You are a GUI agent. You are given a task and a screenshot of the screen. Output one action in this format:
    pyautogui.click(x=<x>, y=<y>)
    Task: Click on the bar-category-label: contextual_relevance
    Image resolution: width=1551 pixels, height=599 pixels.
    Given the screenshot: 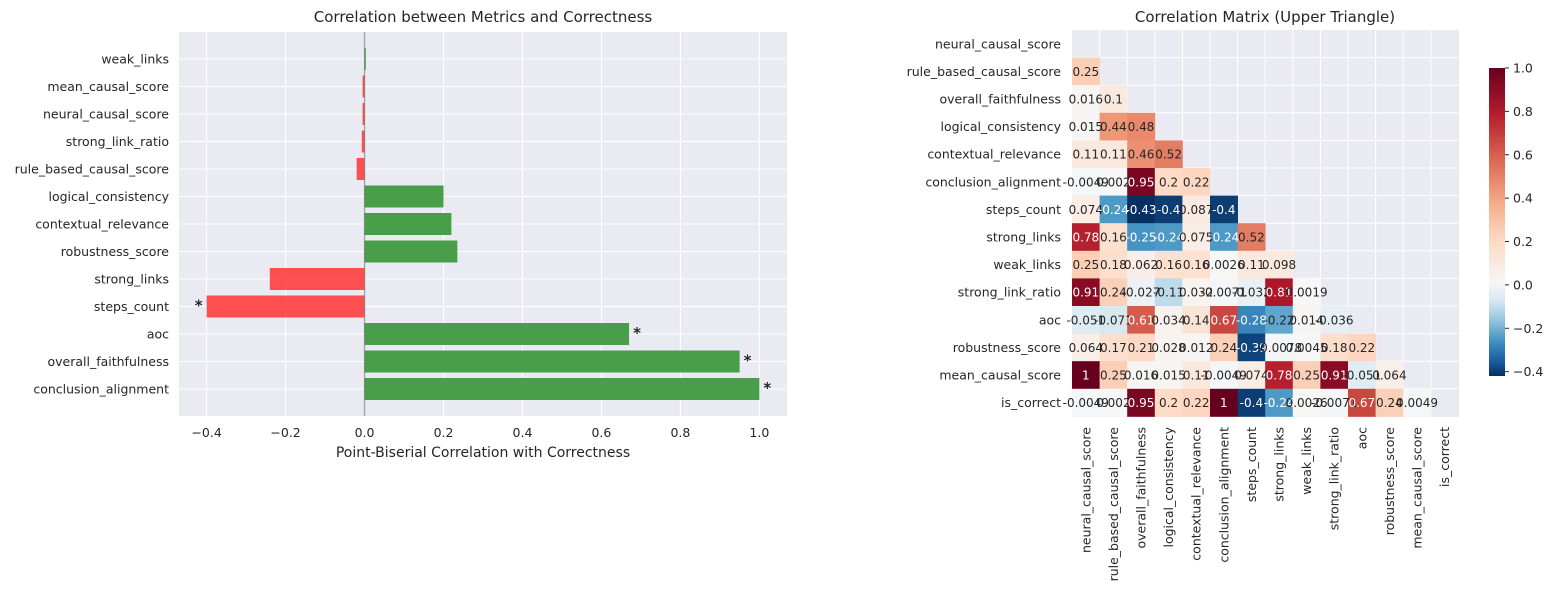 What is the action you would take?
    pyautogui.click(x=102, y=224)
    